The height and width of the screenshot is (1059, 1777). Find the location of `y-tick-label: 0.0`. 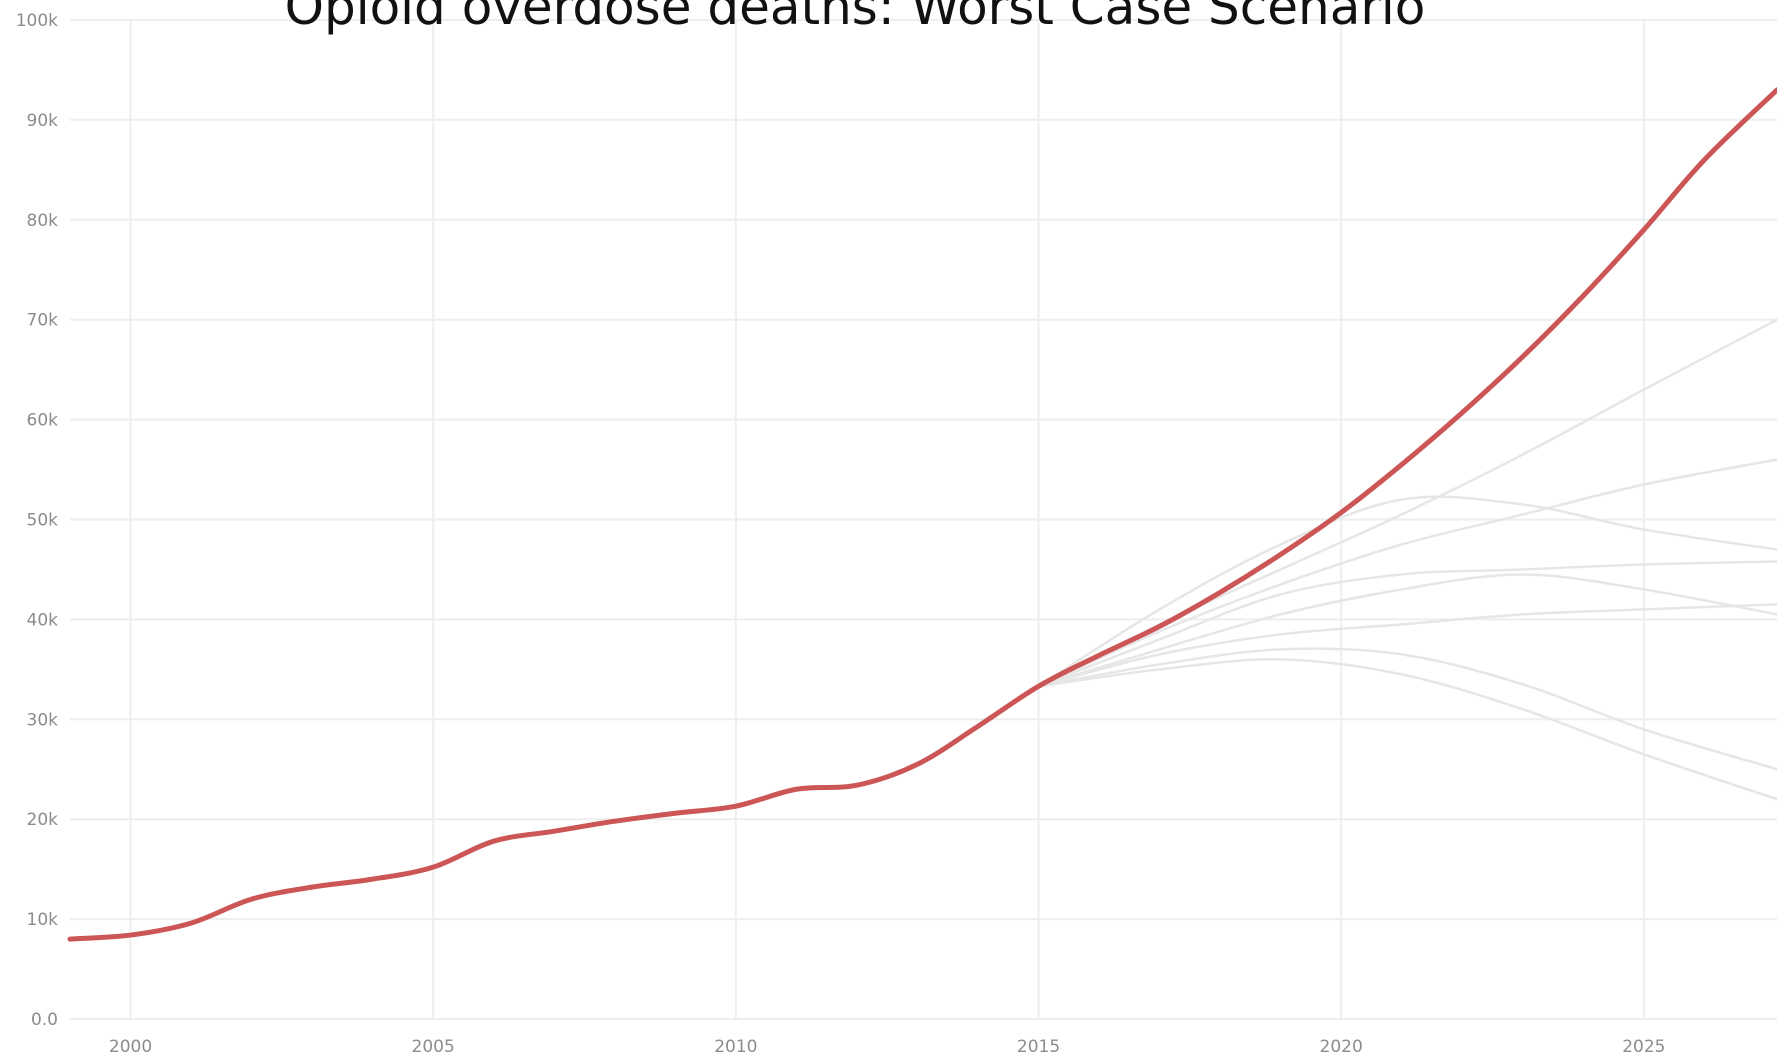

y-tick-label: 0.0 is located at coordinates (44, 1020).